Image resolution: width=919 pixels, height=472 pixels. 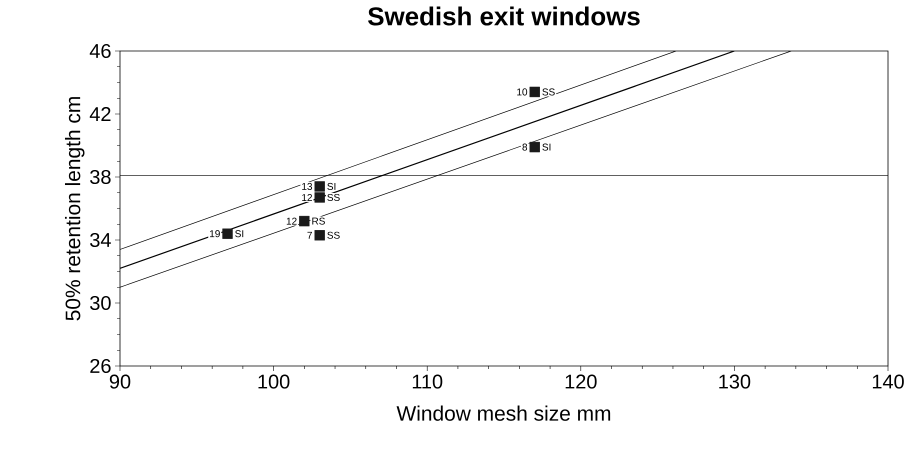 What do you see at coordinates (120, 381) in the screenshot?
I see `x-tick-label: 90` at bounding box center [120, 381].